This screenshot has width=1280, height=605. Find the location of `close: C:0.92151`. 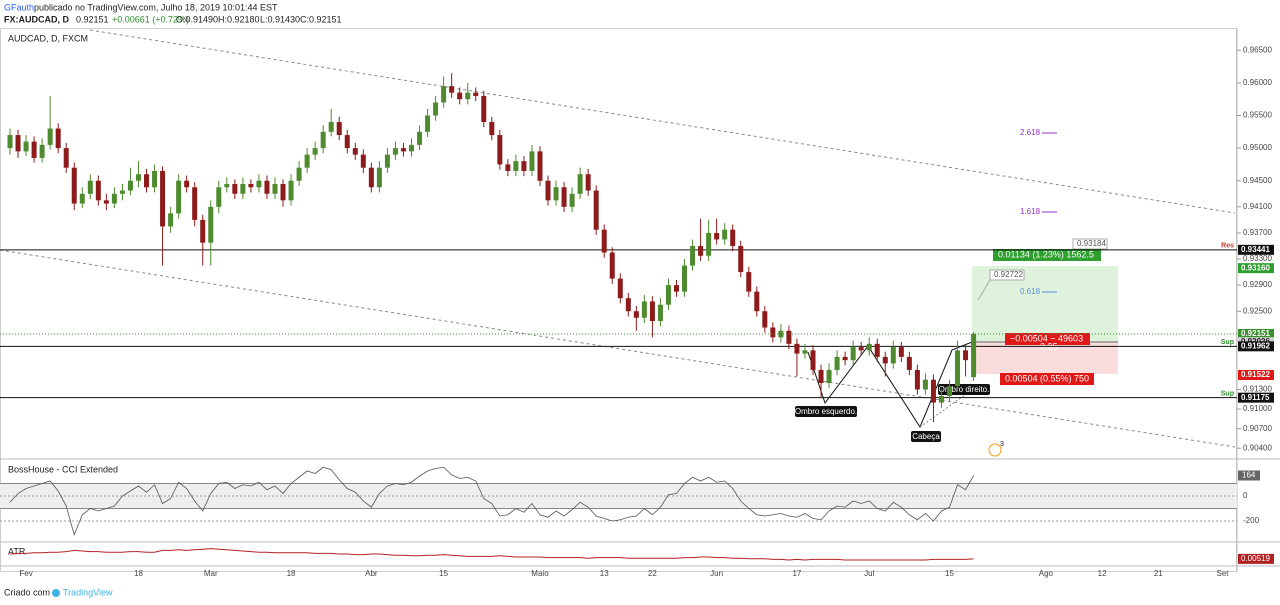

close: C:0.92151 is located at coordinates (321, 19).